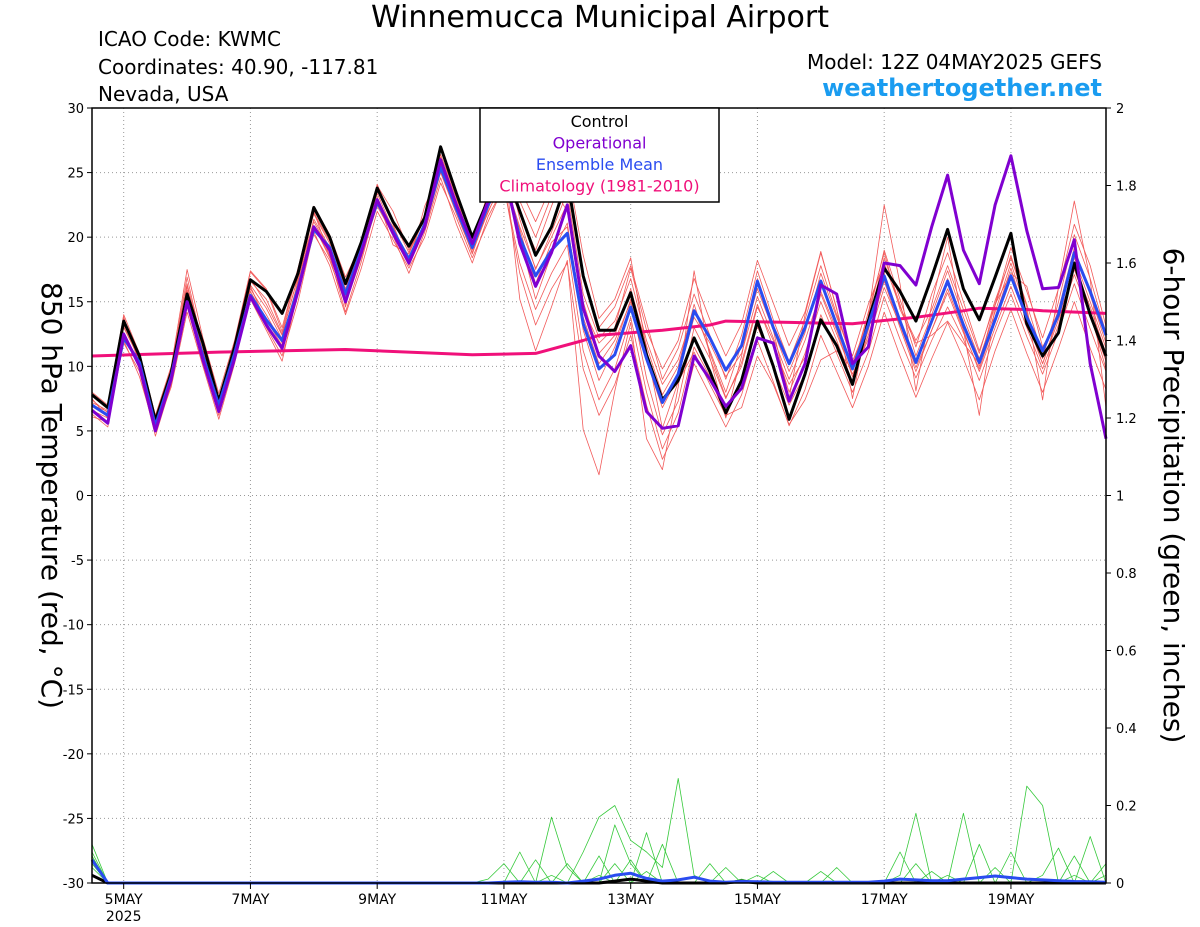  Describe the element at coordinates (1126, 419) in the screenshot. I see `y-right-tick-label: 1.2` at that location.